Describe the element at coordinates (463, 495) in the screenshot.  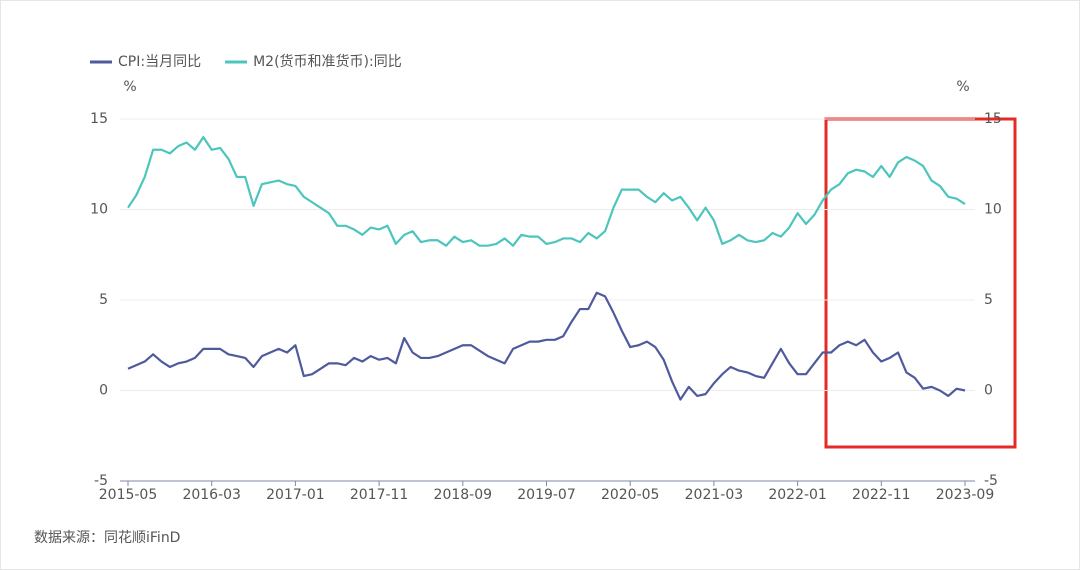
I see `x-tick-label: 2018-09` at that location.